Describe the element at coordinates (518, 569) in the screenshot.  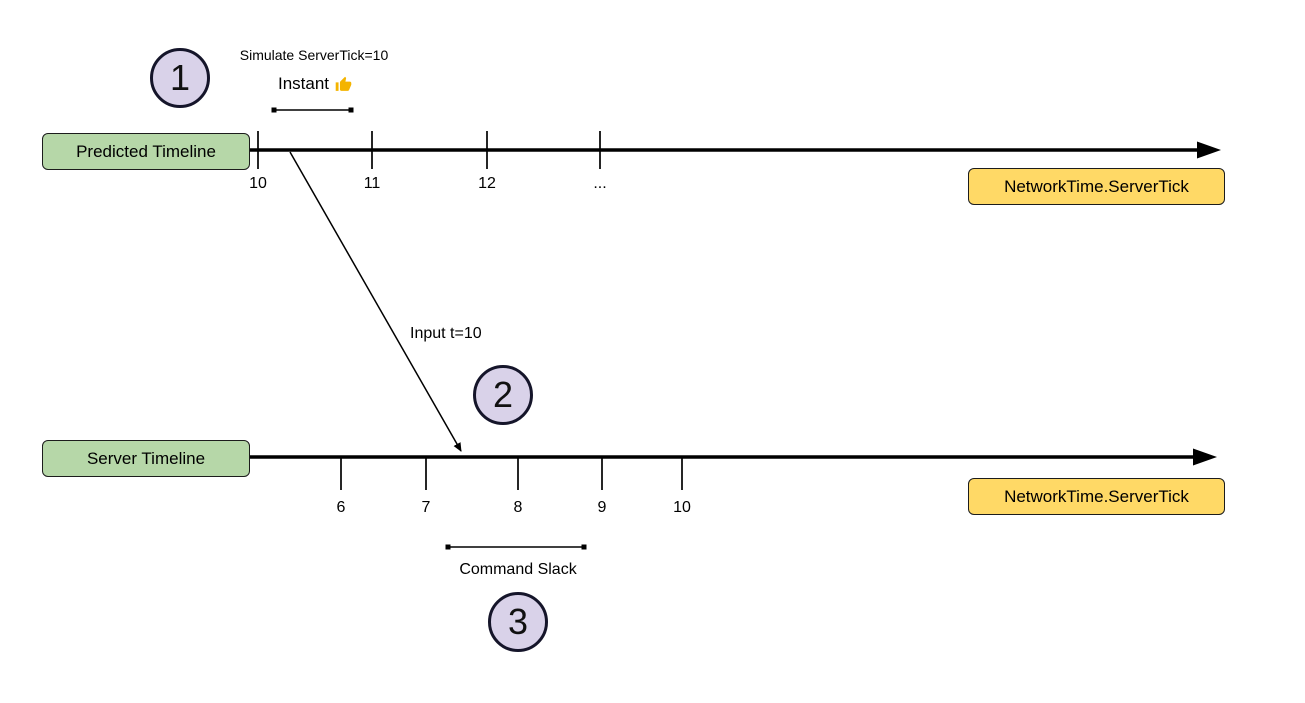
I see `command-slack-label: Command Slack` at that location.